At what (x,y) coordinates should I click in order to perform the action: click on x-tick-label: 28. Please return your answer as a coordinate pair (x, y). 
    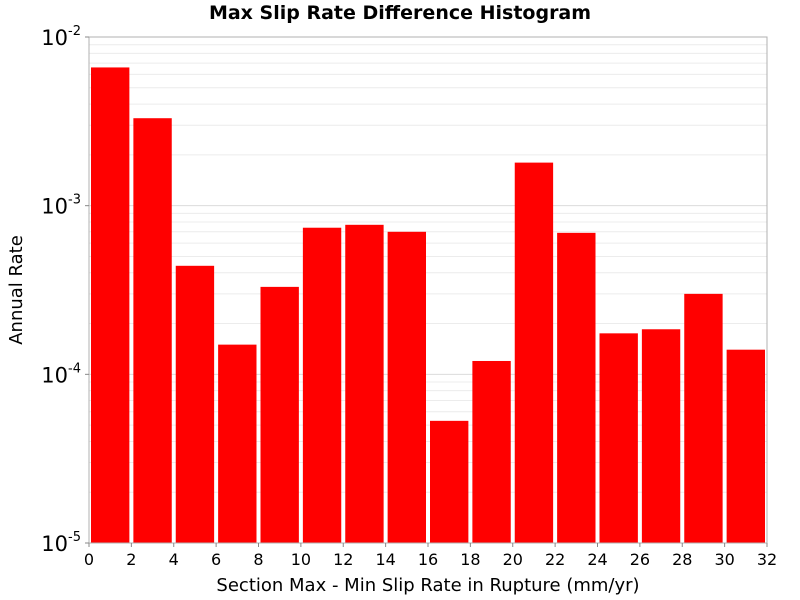
    Looking at the image, I should click on (682, 559).